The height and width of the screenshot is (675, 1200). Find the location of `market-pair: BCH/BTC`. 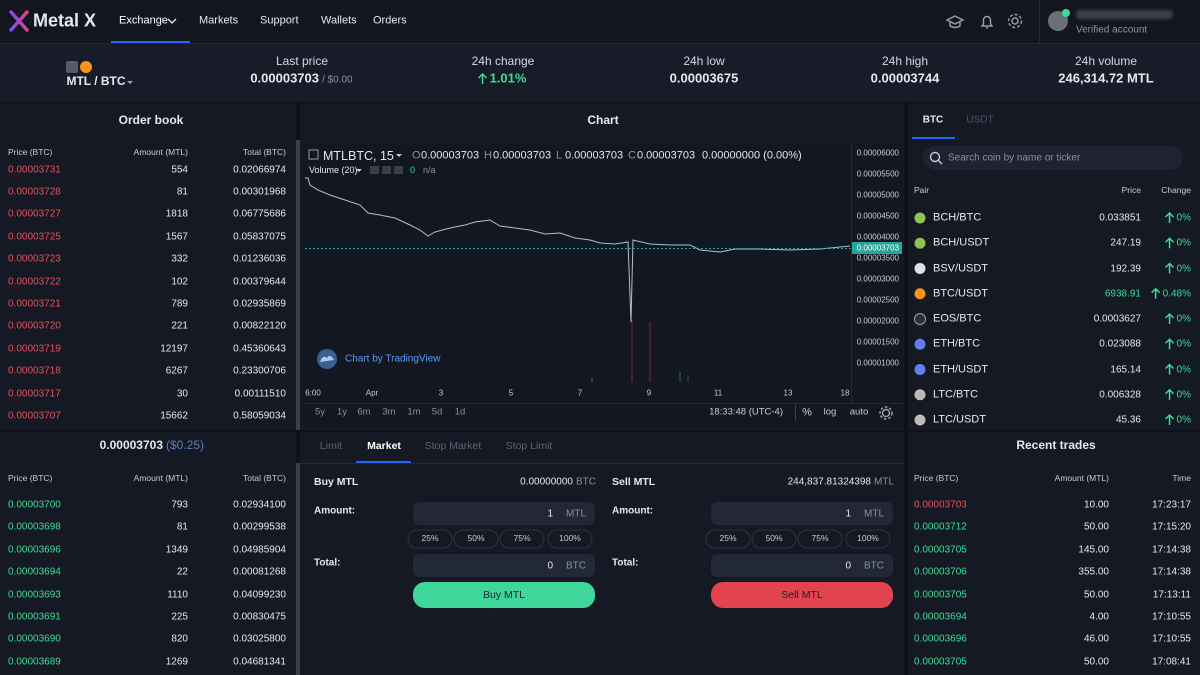

market-pair: BCH/BTC is located at coordinates (957, 217).